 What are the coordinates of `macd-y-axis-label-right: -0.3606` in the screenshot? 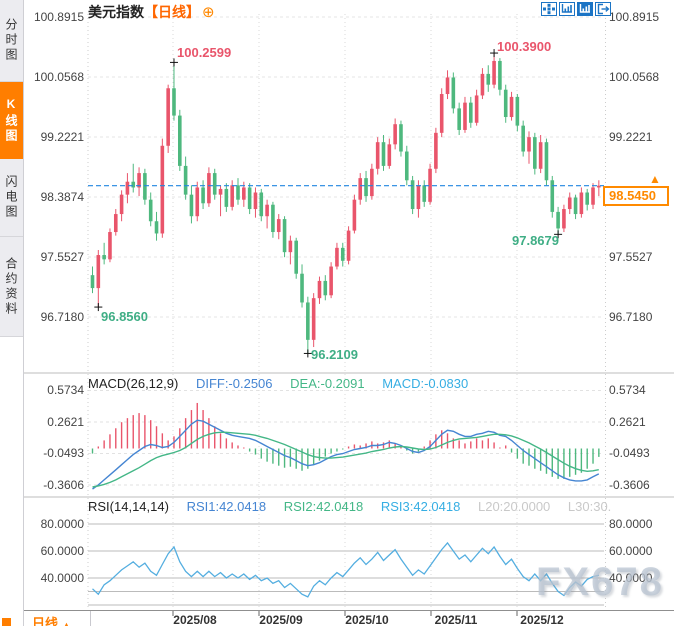 It's located at (629, 484).